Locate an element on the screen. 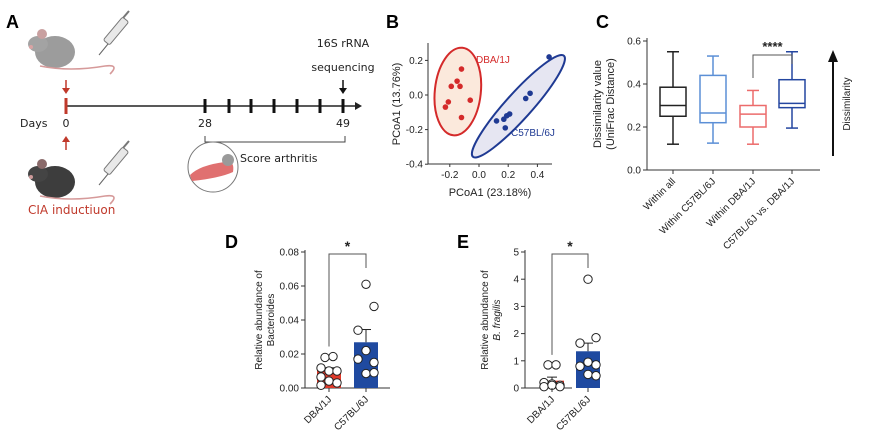 The width and height of the screenshot is (869, 444). y-tick-label: 5 is located at coordinates (516, 253).